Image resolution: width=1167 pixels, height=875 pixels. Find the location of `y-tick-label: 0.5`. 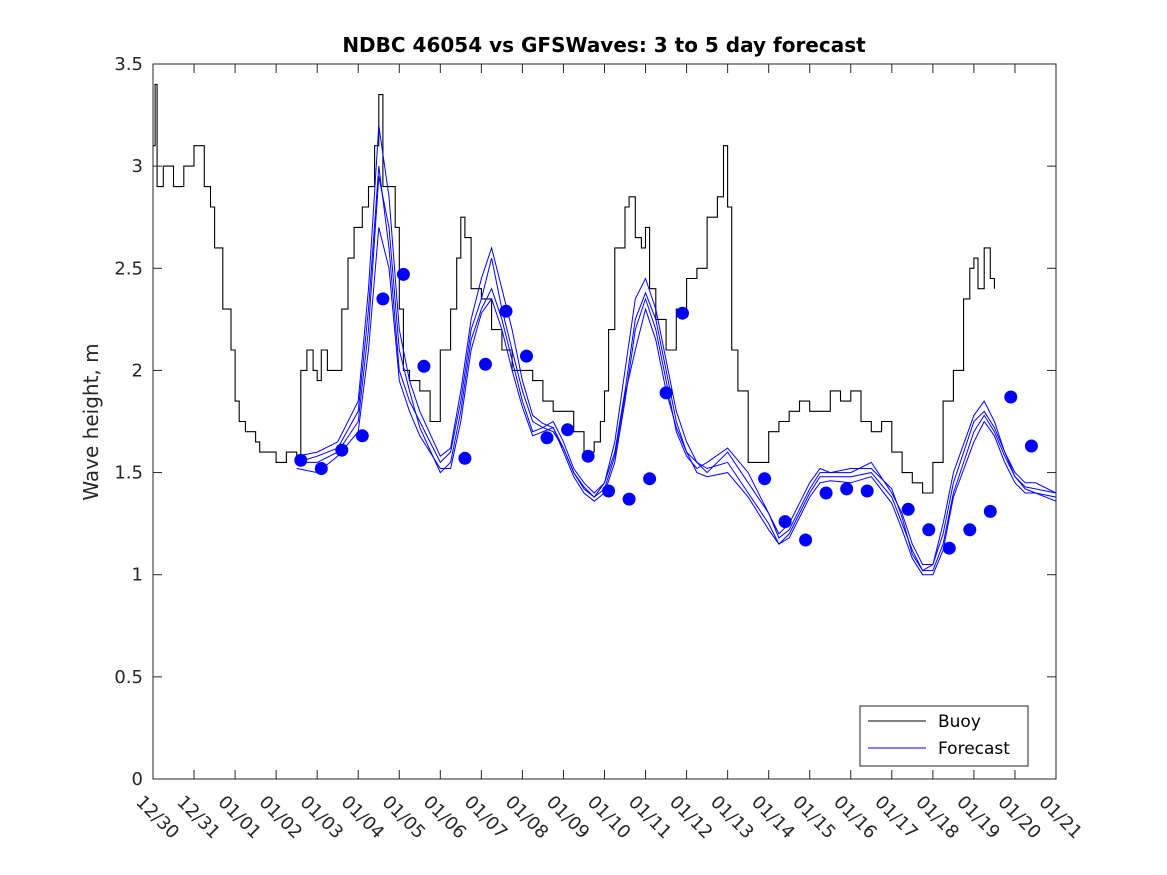

y-tick-label: 0.5 is located at coordinates (128, 677).